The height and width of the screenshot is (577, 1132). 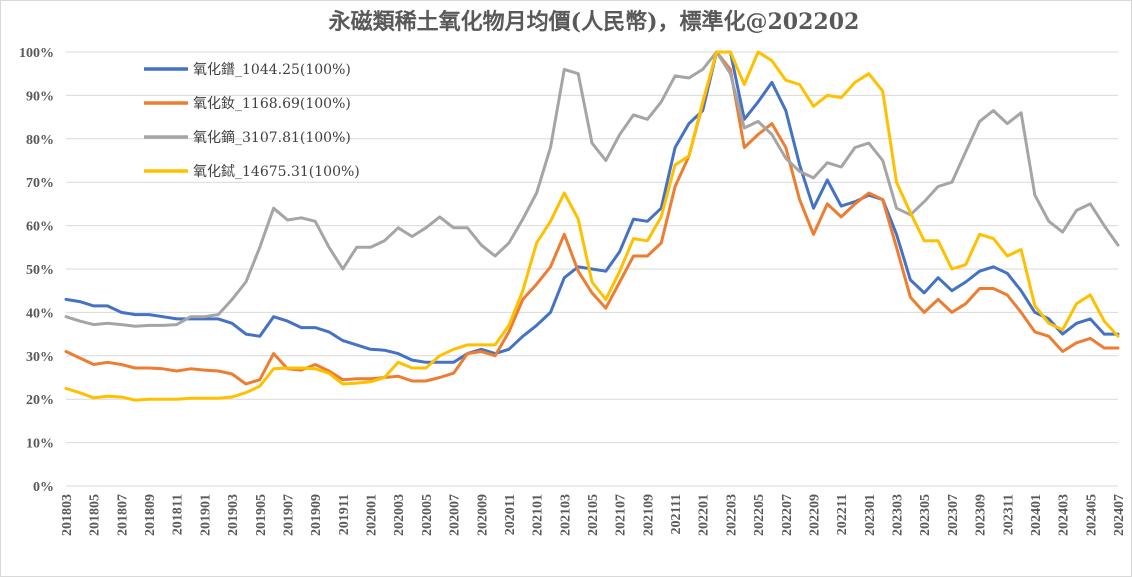 I want to click on y-tick-label: 70%, so click(x=40, y=183).